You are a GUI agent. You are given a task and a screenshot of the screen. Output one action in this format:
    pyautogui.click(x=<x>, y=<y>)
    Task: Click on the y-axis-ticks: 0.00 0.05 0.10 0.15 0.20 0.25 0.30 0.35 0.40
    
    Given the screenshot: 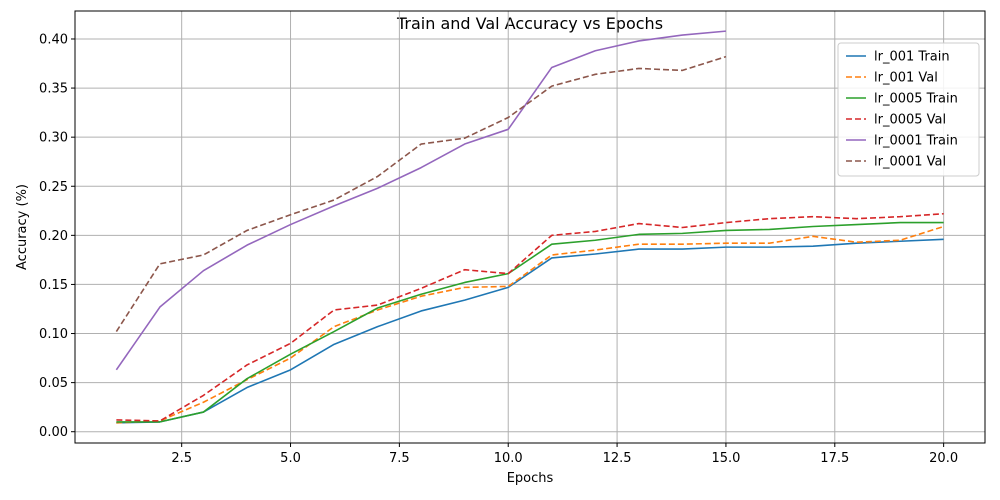 What is the action you would take?
    pyautogui.click(x=57, y=236)
    